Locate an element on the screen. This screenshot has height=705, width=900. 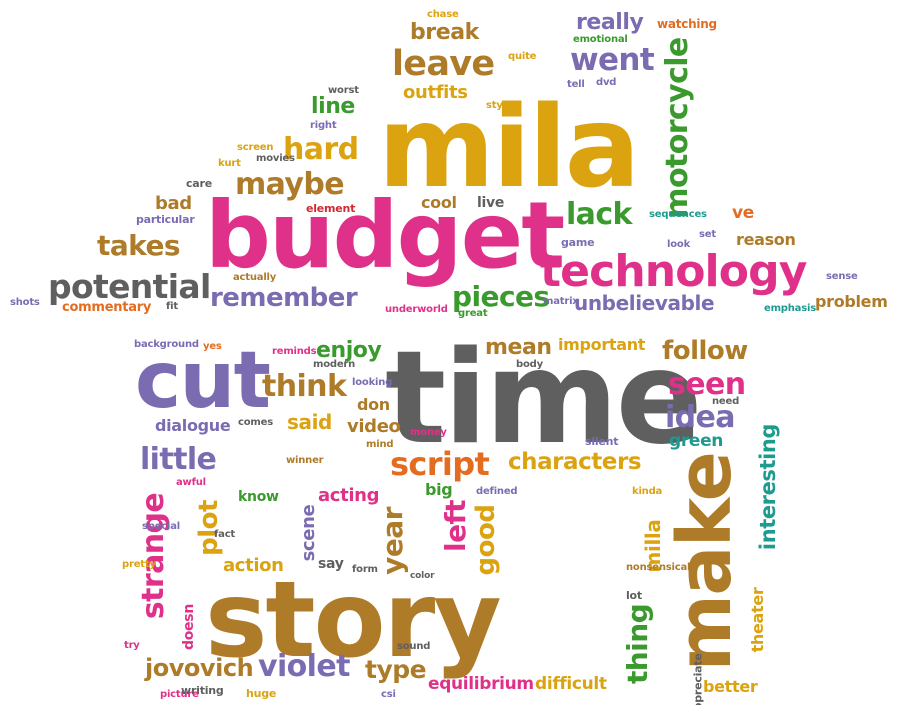
word-don: don is located at coordinates (373, 404).